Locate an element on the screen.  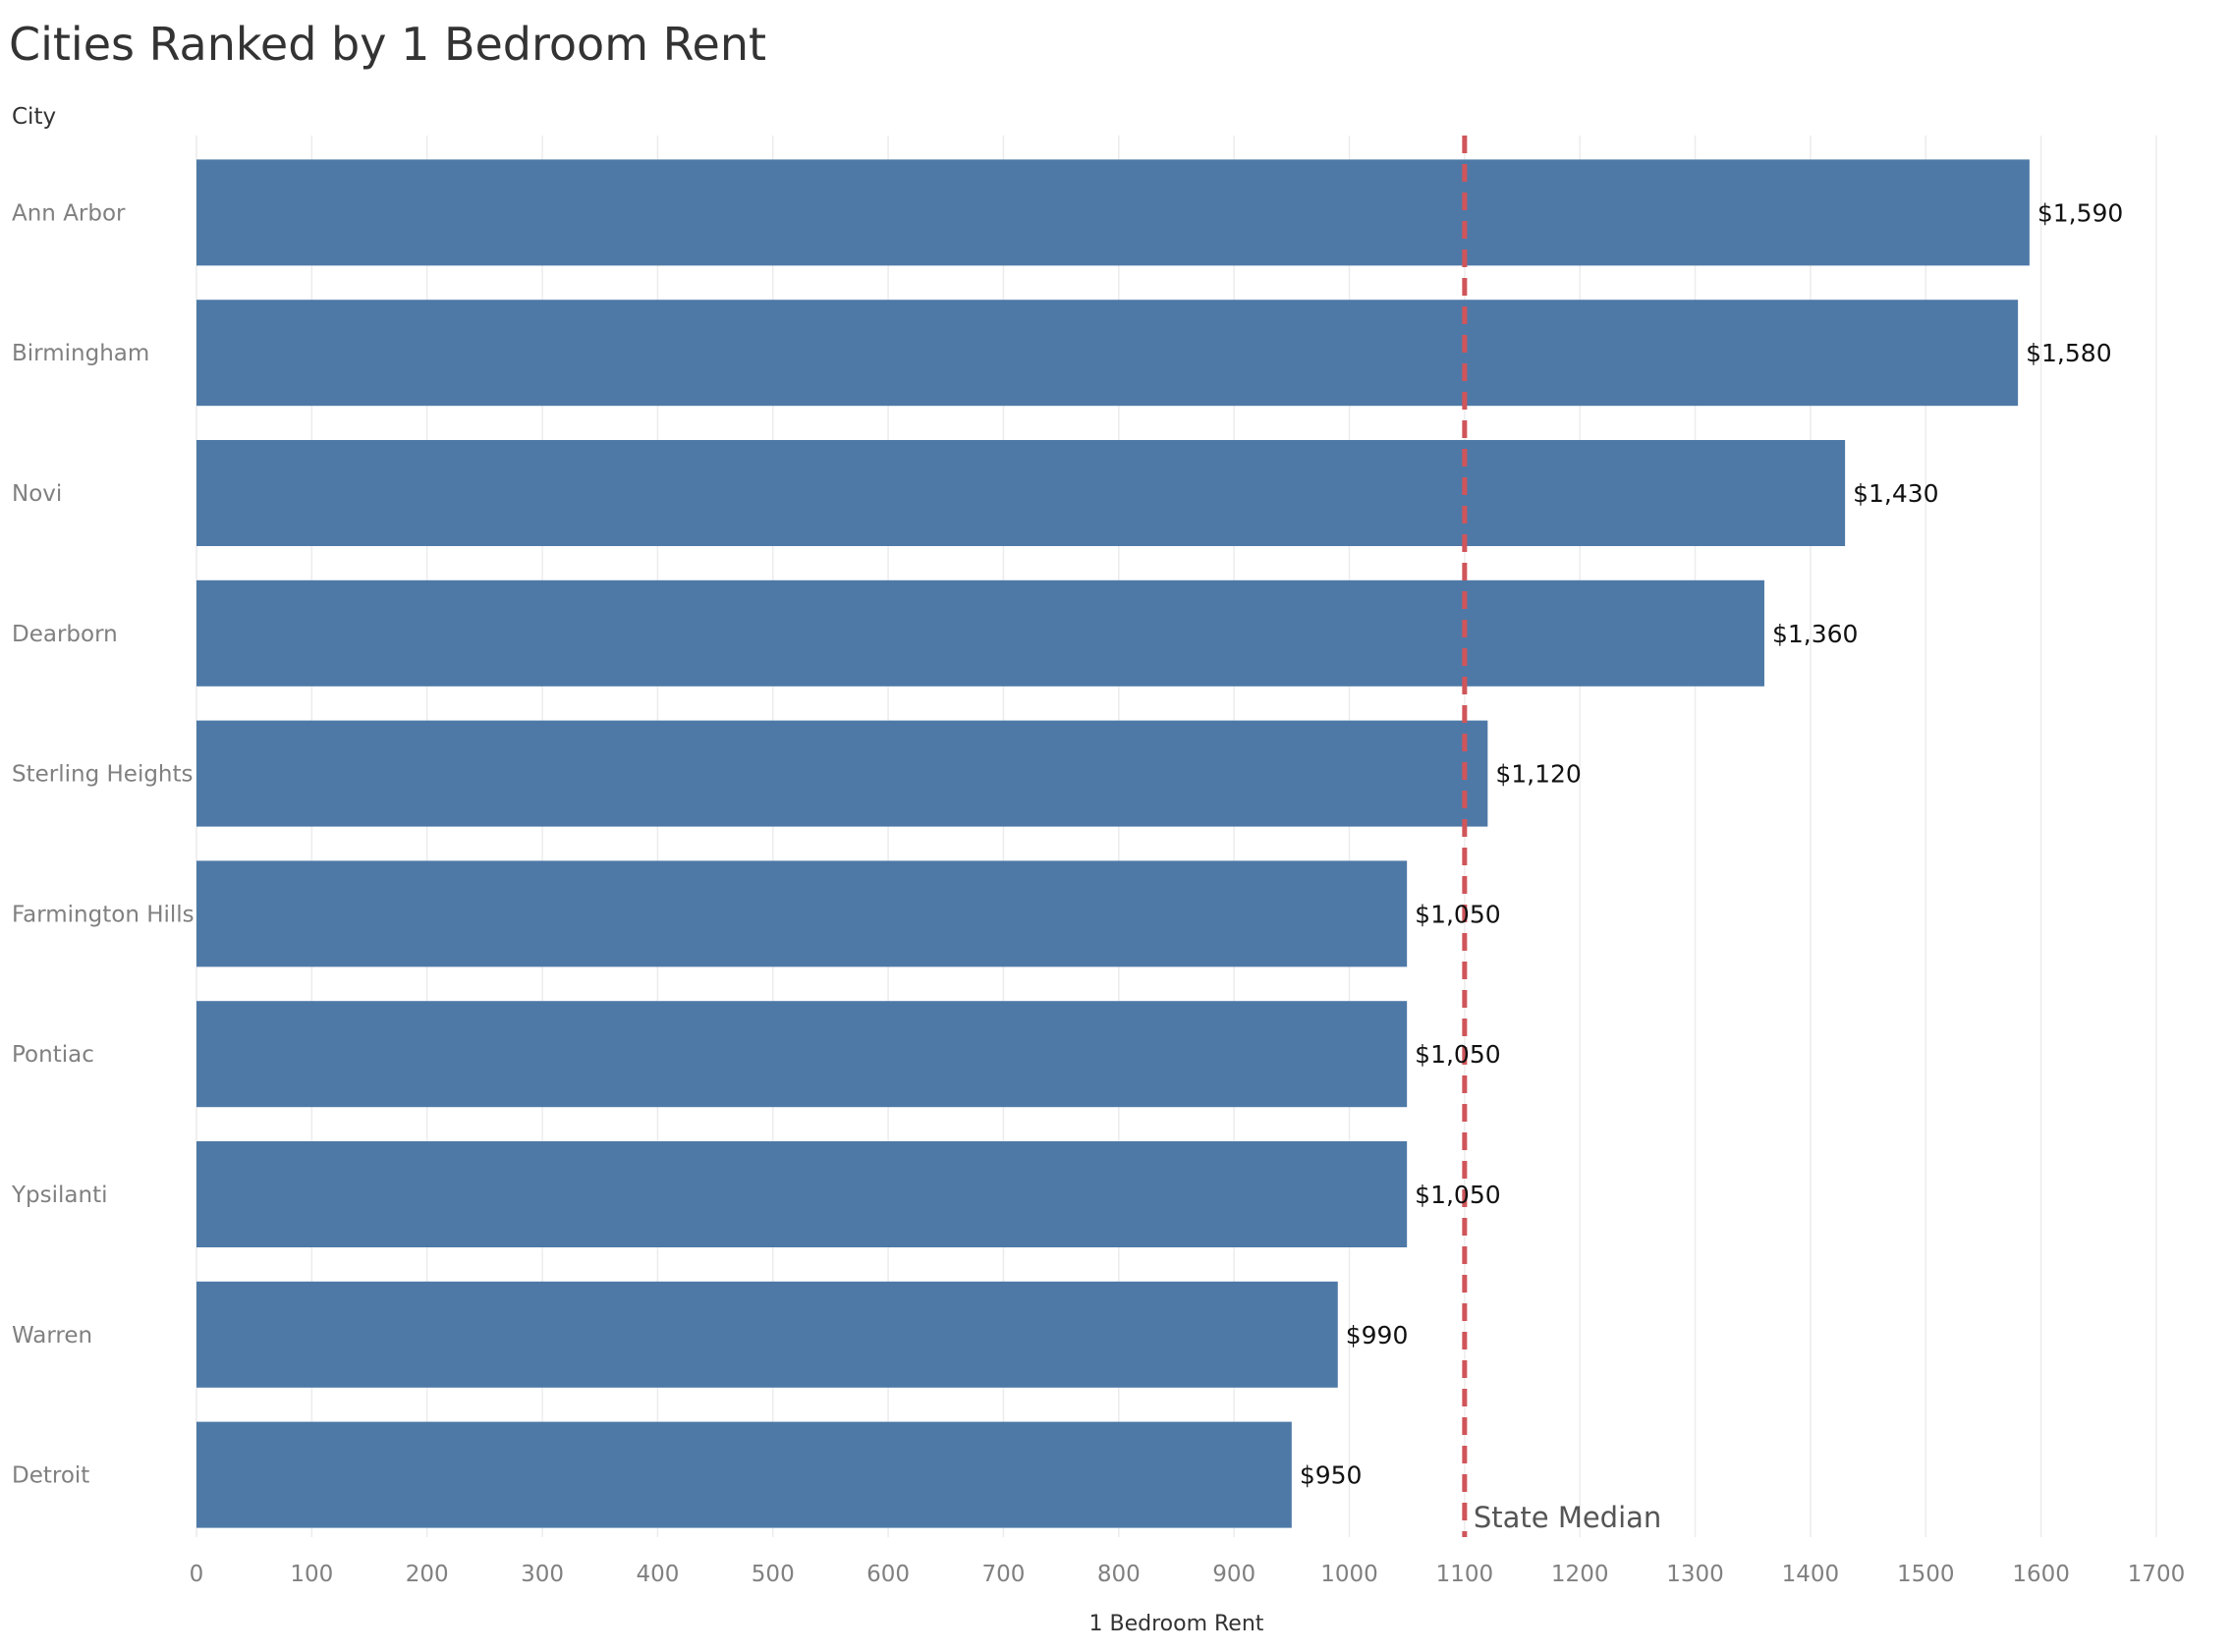
value-label-novi: $1,430 is located at coordinates (1896, 493).